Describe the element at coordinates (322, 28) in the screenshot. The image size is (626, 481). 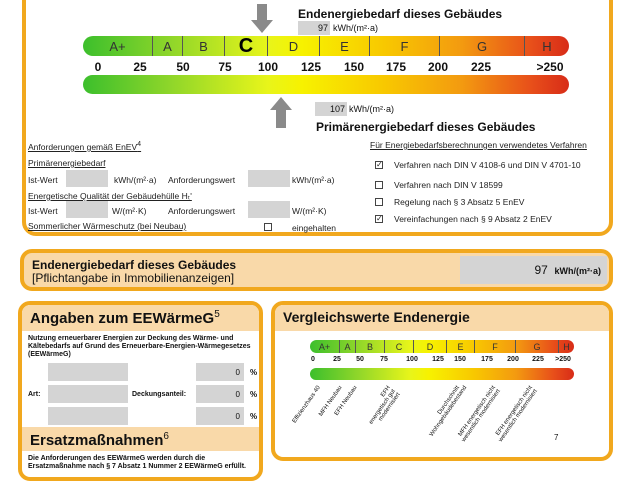
I see `end-energy-number: 97` at that location.